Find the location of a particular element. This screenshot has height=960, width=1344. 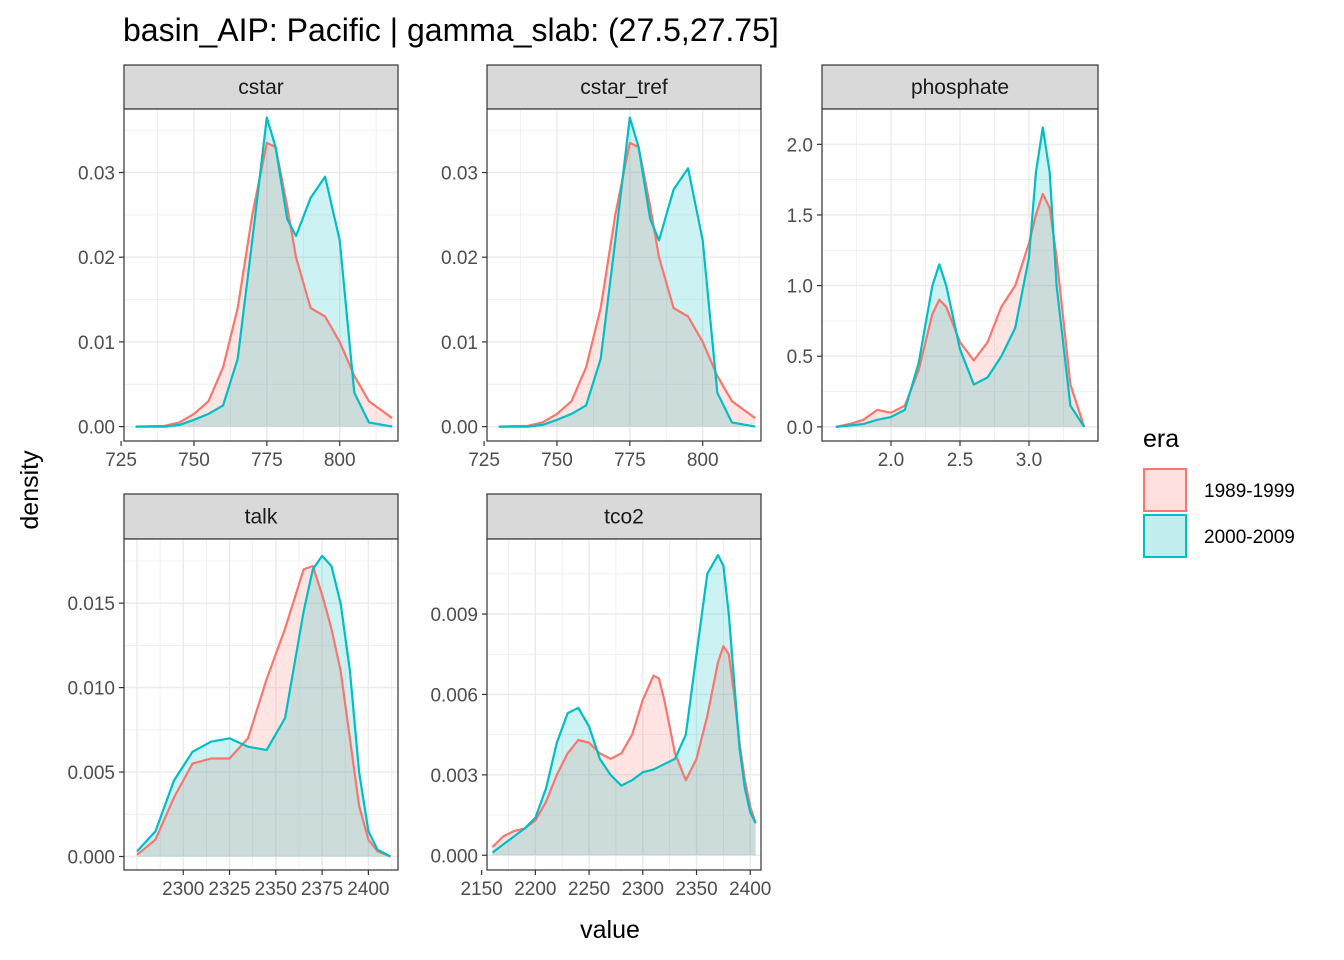

legend-label-1989-1999: 1989-1999 is located at coordinates (1249, 491).